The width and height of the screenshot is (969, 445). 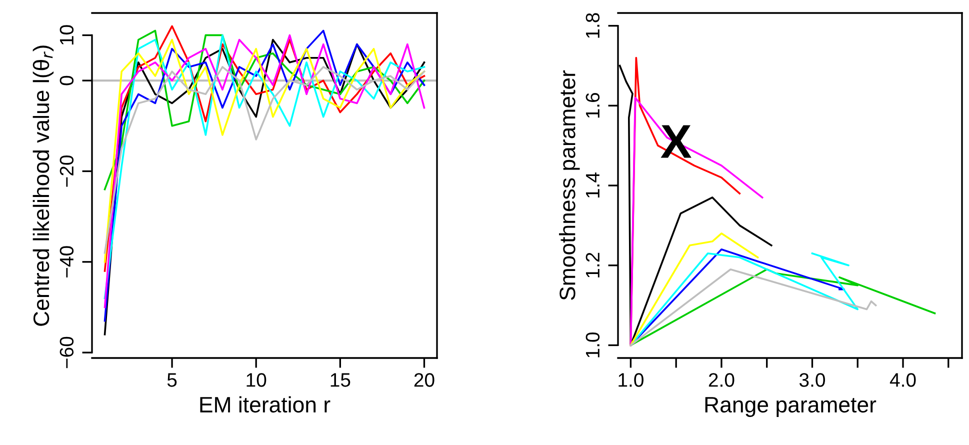 I want to click on x-tick-label: 2.0, so click(x=721, y=380).